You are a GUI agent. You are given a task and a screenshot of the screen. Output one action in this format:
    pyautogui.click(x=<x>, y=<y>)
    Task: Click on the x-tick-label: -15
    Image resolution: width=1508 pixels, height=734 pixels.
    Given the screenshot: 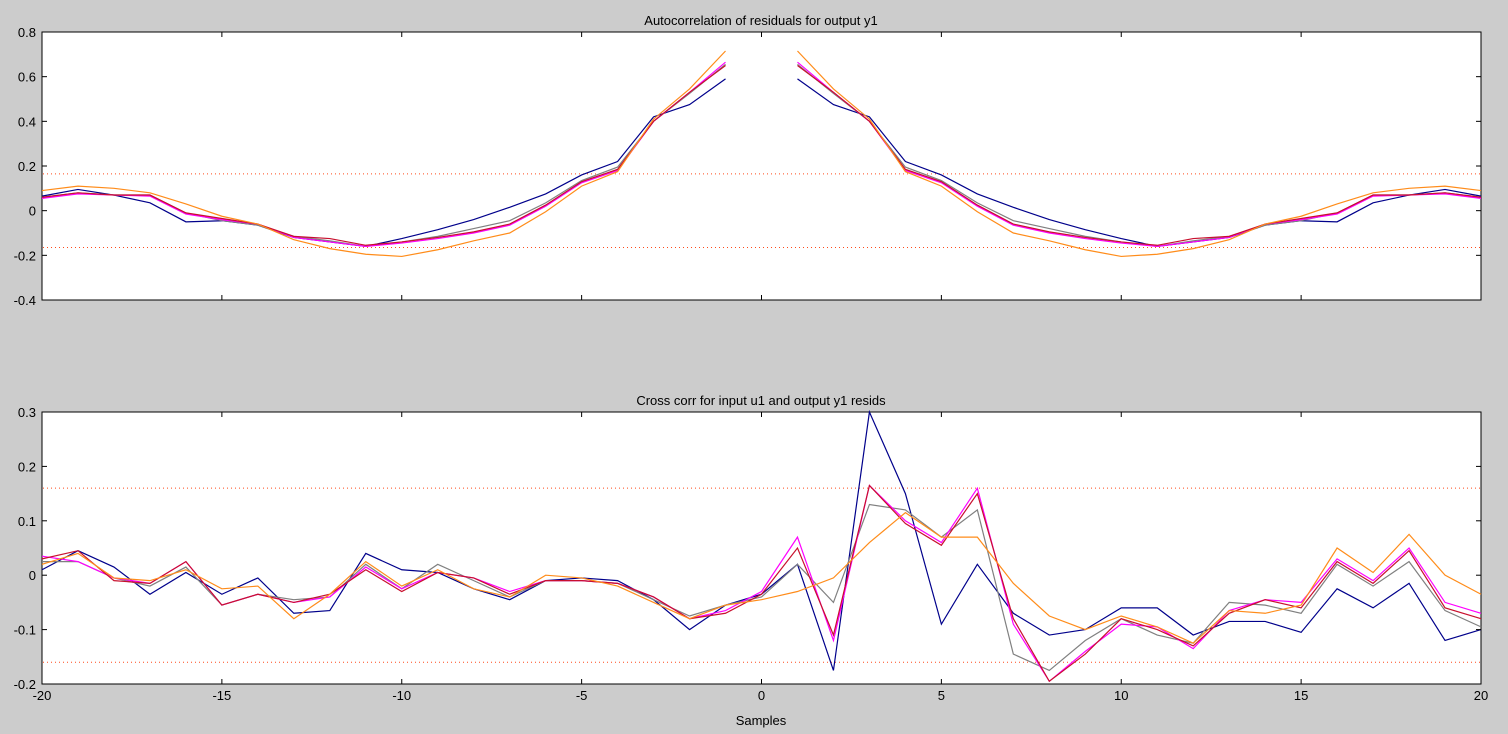 What is the action you would take?
    pyautogui.click(x=221, y=695)
    